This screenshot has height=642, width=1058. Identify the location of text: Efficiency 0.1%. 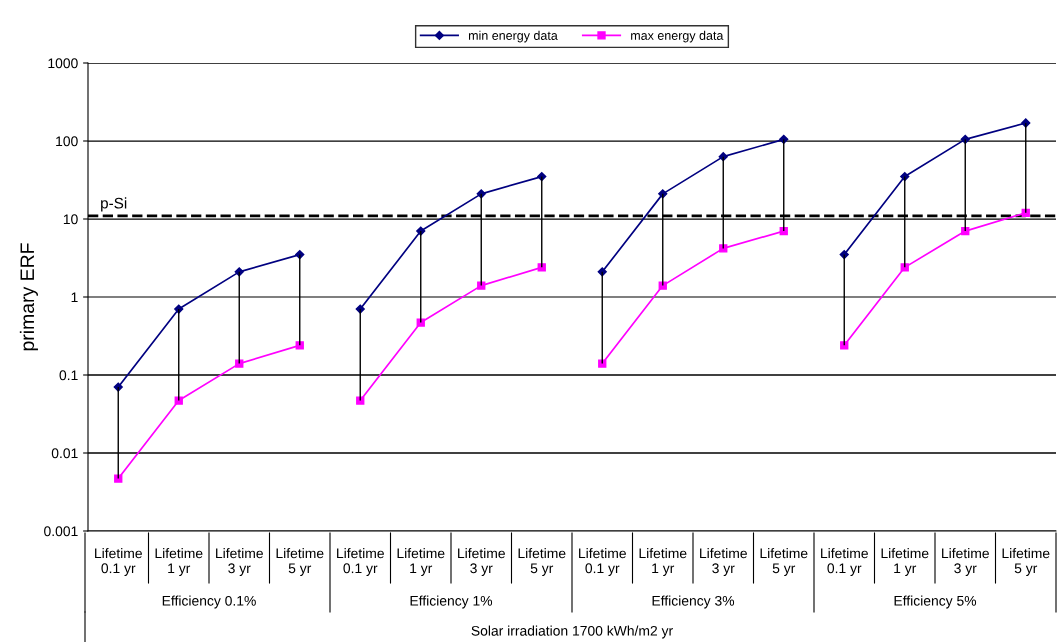
(209, 602).